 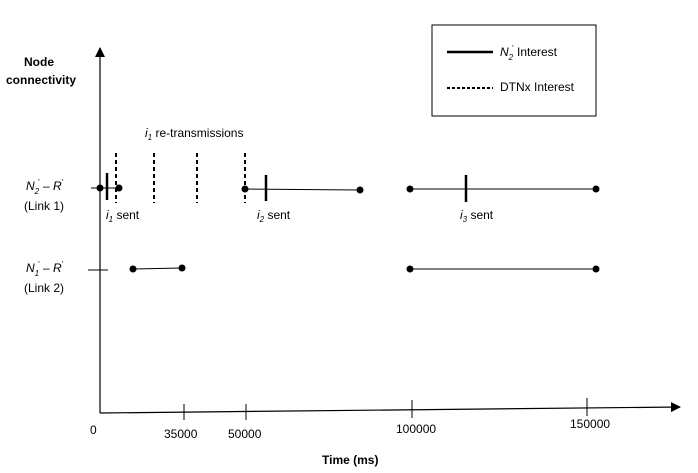 What do you see at coordinates (44, 206) in the screenshot?
I see `link1-caption: (Link 1)` at bounding box center [44, 206].